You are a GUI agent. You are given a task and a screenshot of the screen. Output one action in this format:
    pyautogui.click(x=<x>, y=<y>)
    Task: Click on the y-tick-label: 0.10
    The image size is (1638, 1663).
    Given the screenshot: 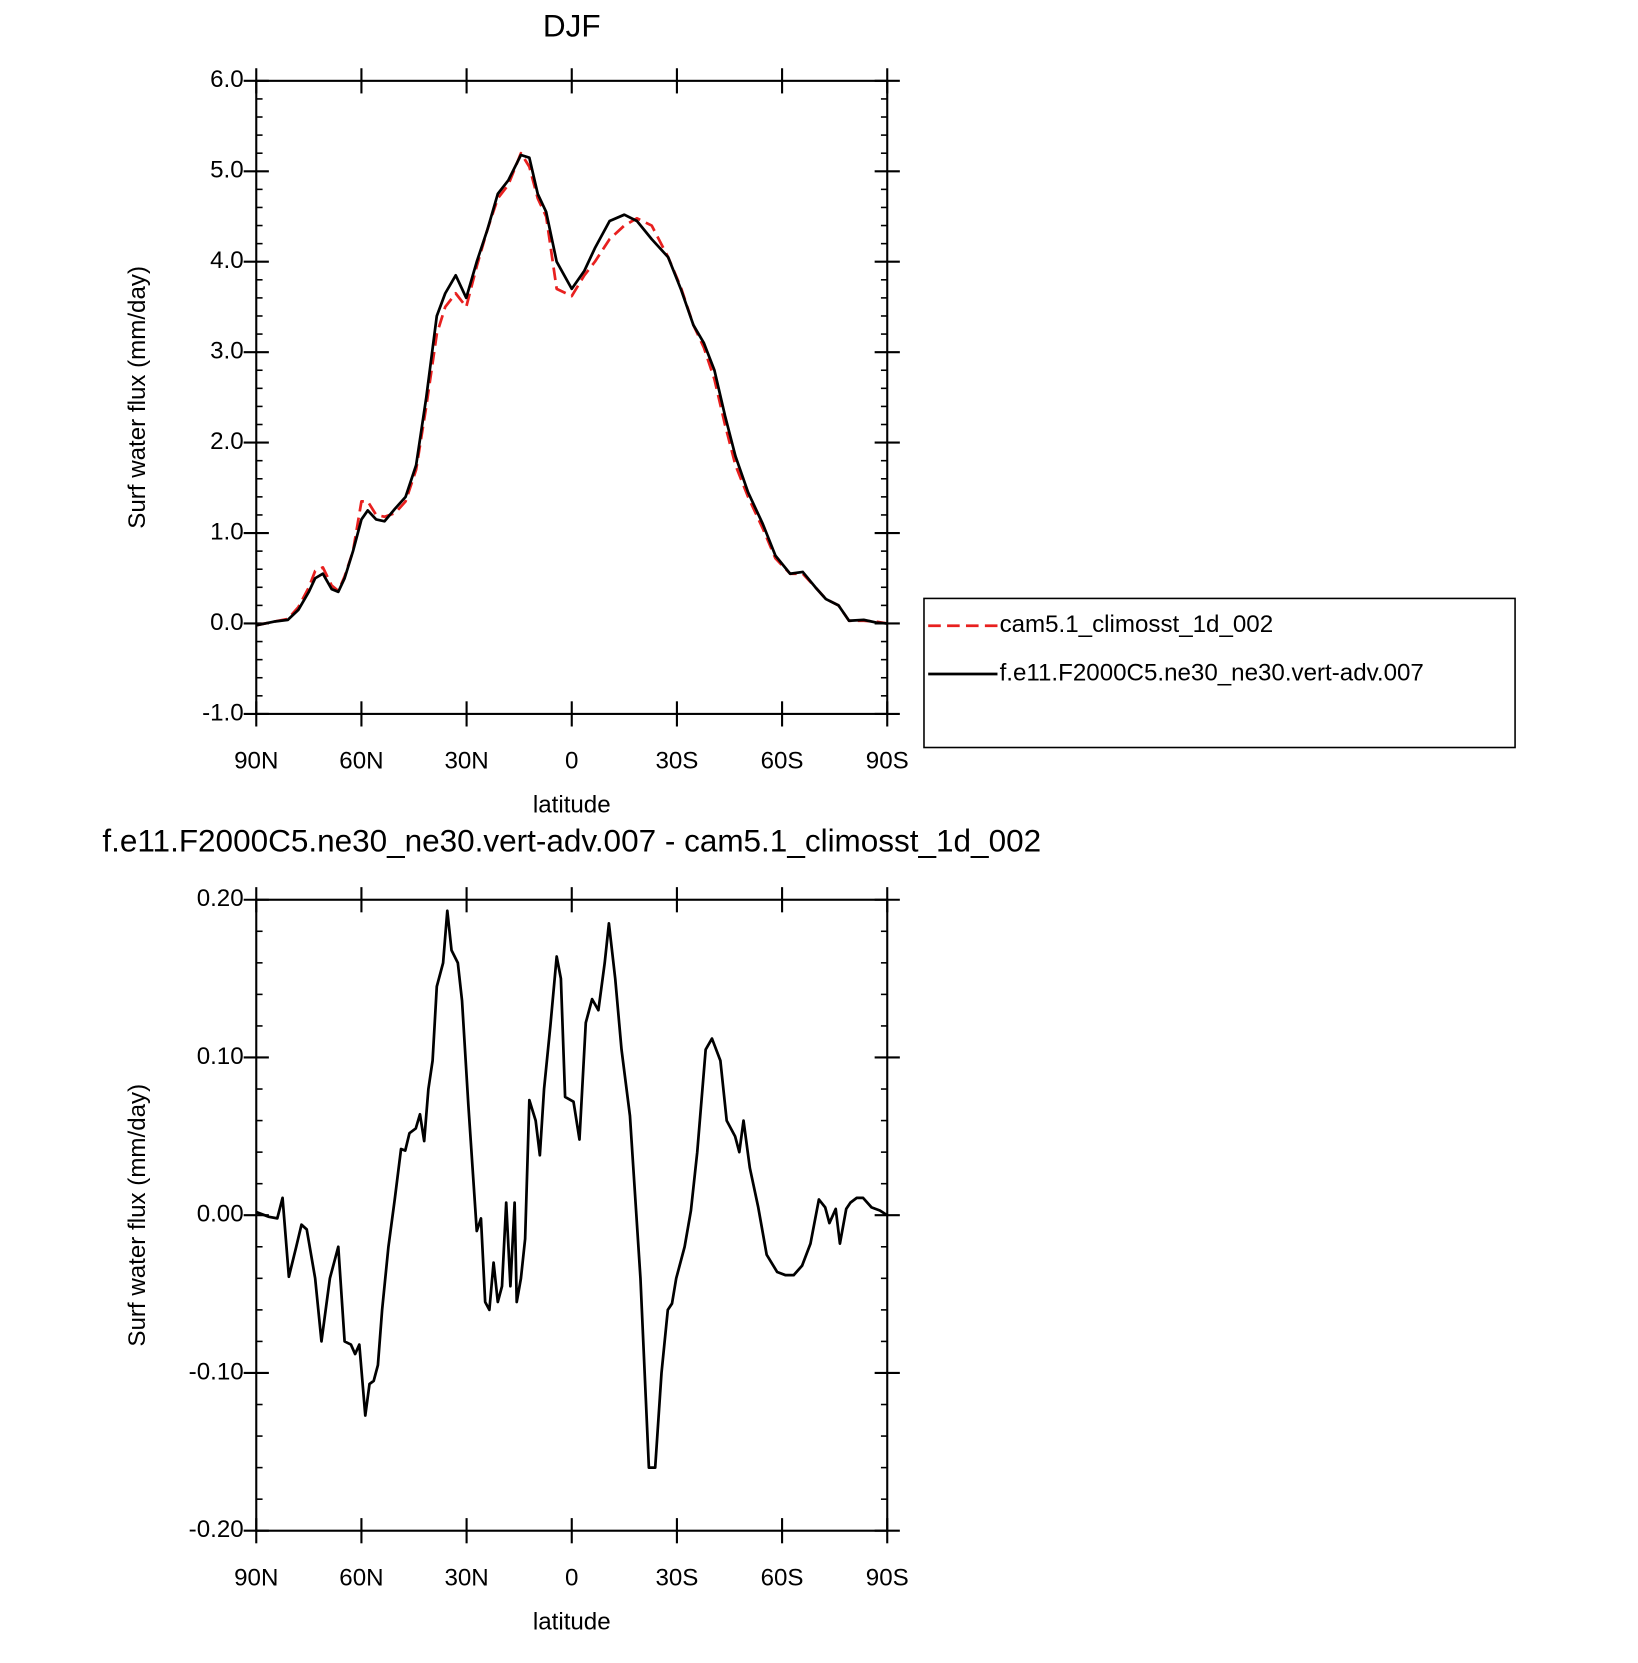 What is the action you would take?
    pyautogui.click(x=220, y=1056)
    